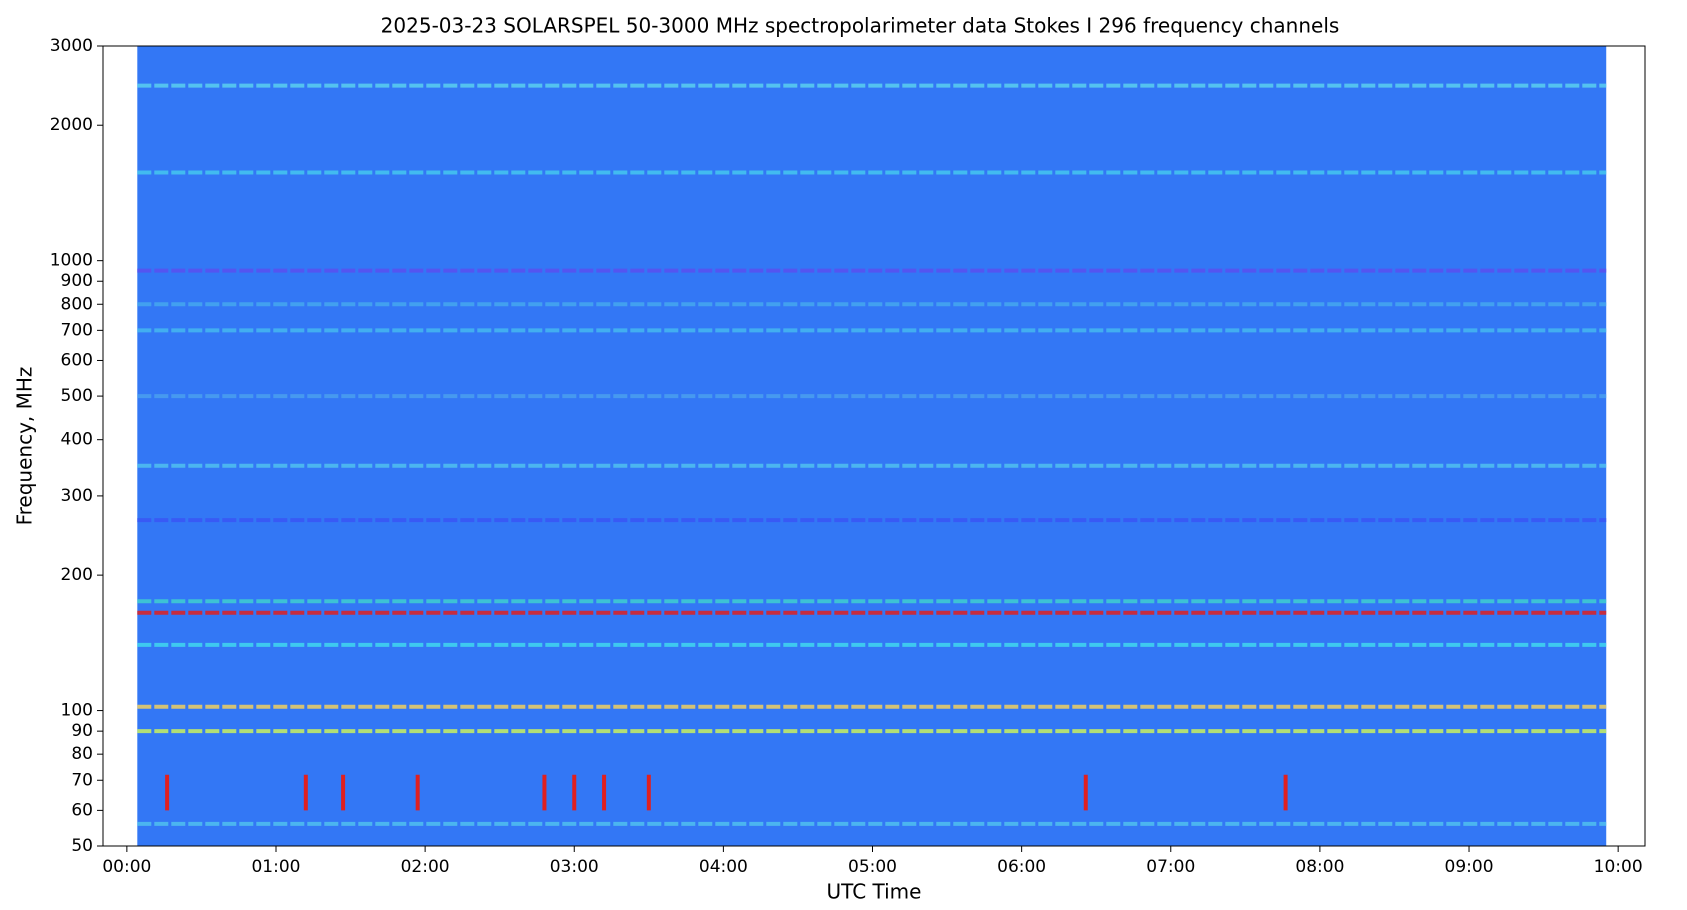 This screenshot has width=1687, height=910. What do you see at coordinates (82, 810) in the screenshot?
I see `y-tick-label: 60` at bounding box center [82, 810].